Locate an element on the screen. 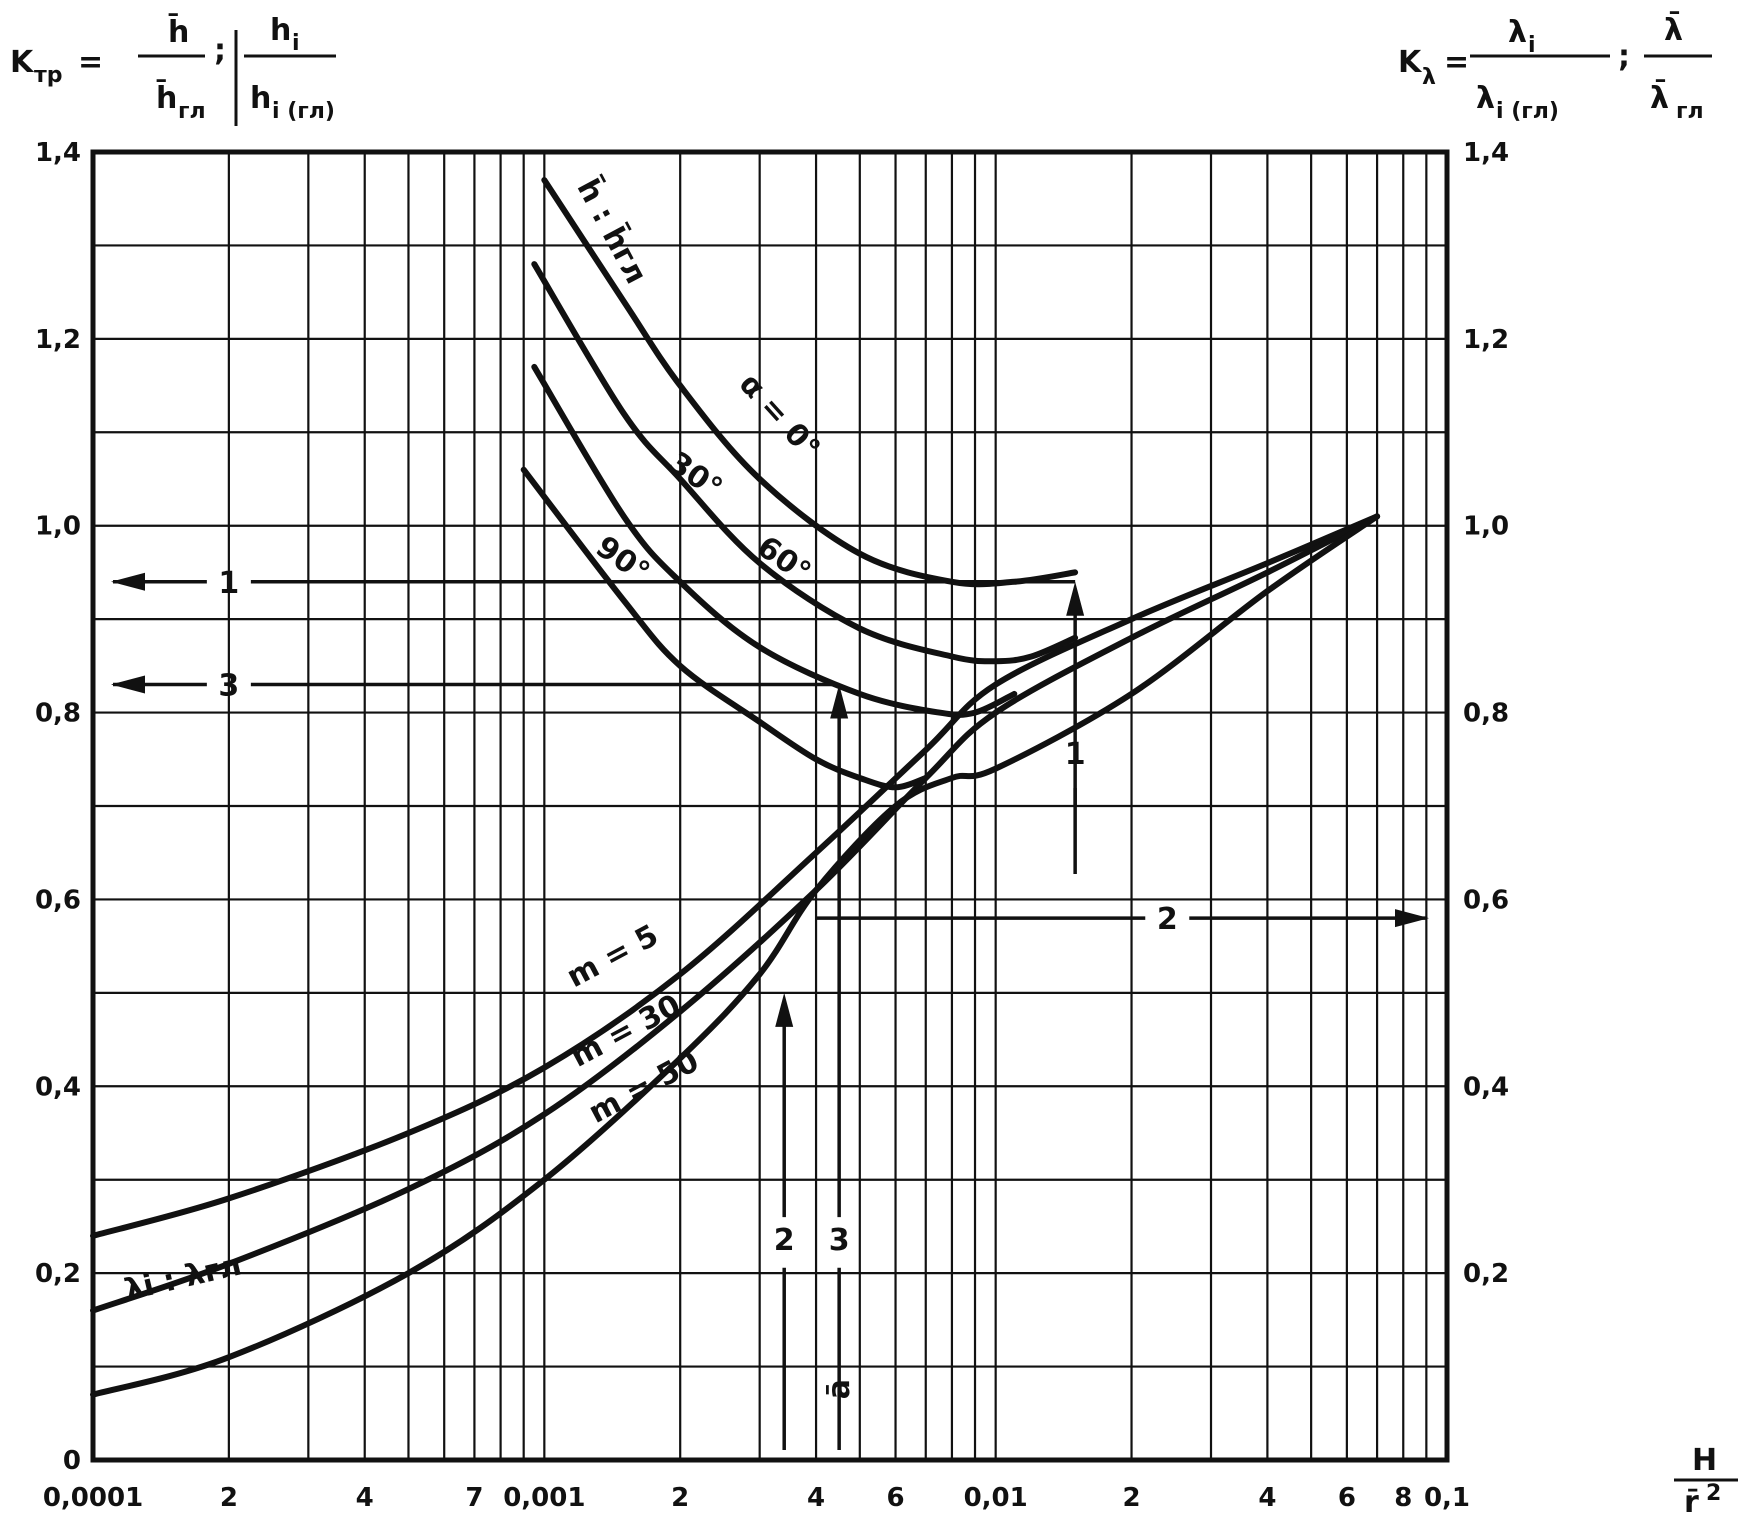 The width and height of the screenshot is (1753, 1519). x-tick-label: 0,1 is located at coordinates (1447, 1498).